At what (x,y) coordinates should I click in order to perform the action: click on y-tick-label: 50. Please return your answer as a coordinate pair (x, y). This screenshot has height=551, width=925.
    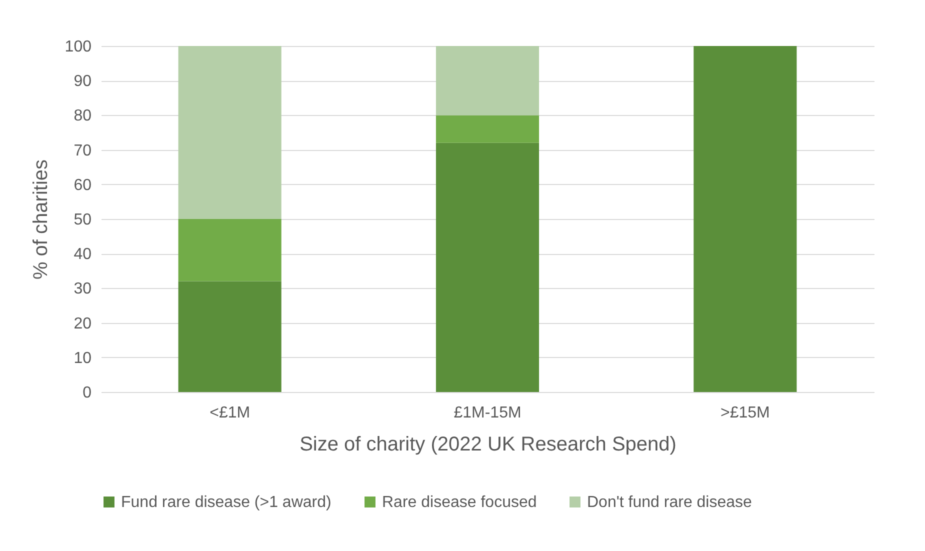
    Looking at the image, I should click on (83, 220).